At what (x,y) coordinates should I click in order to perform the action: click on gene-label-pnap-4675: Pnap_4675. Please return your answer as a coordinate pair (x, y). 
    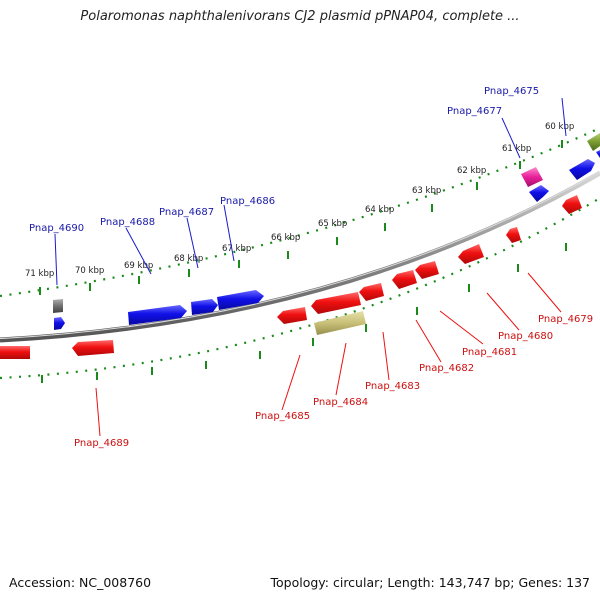
    Looking at the image, I should click on (511, 91).